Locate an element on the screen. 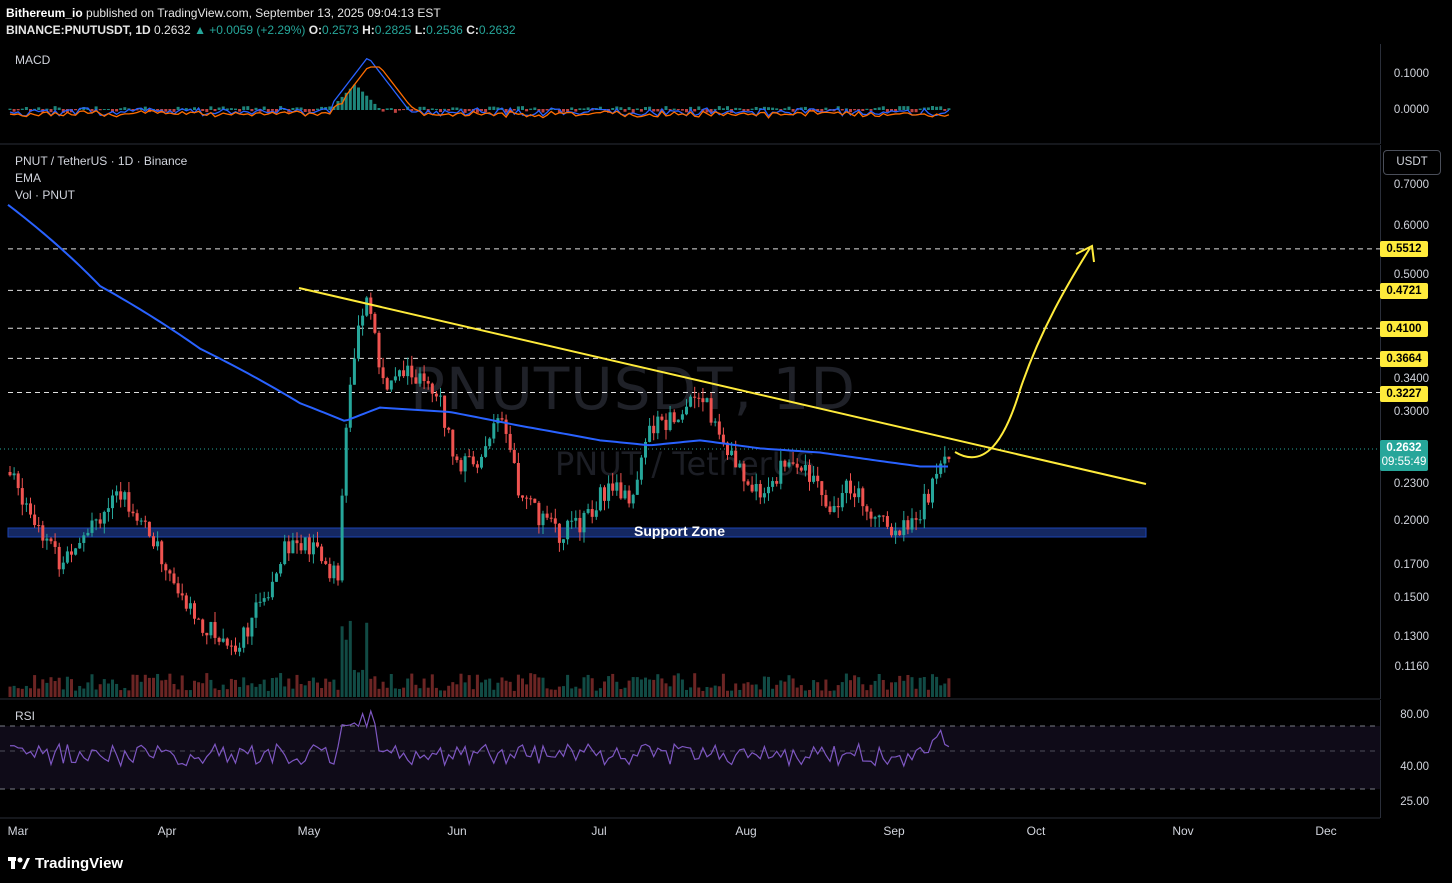  currency-button: USDT is located at coordinates (1412, 162).